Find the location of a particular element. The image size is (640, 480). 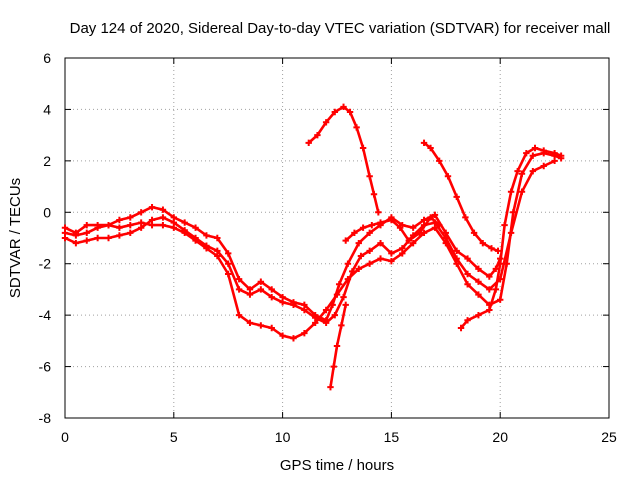

y-tick-label: -4 is located at coordinates (45, 315).